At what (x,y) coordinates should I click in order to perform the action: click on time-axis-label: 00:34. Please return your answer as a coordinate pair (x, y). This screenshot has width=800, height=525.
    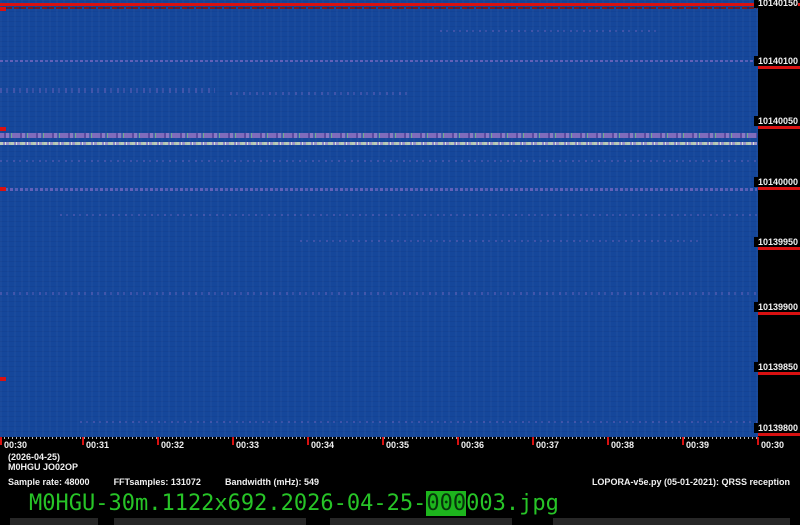
    Looking at the image, I should click on (323, 445).